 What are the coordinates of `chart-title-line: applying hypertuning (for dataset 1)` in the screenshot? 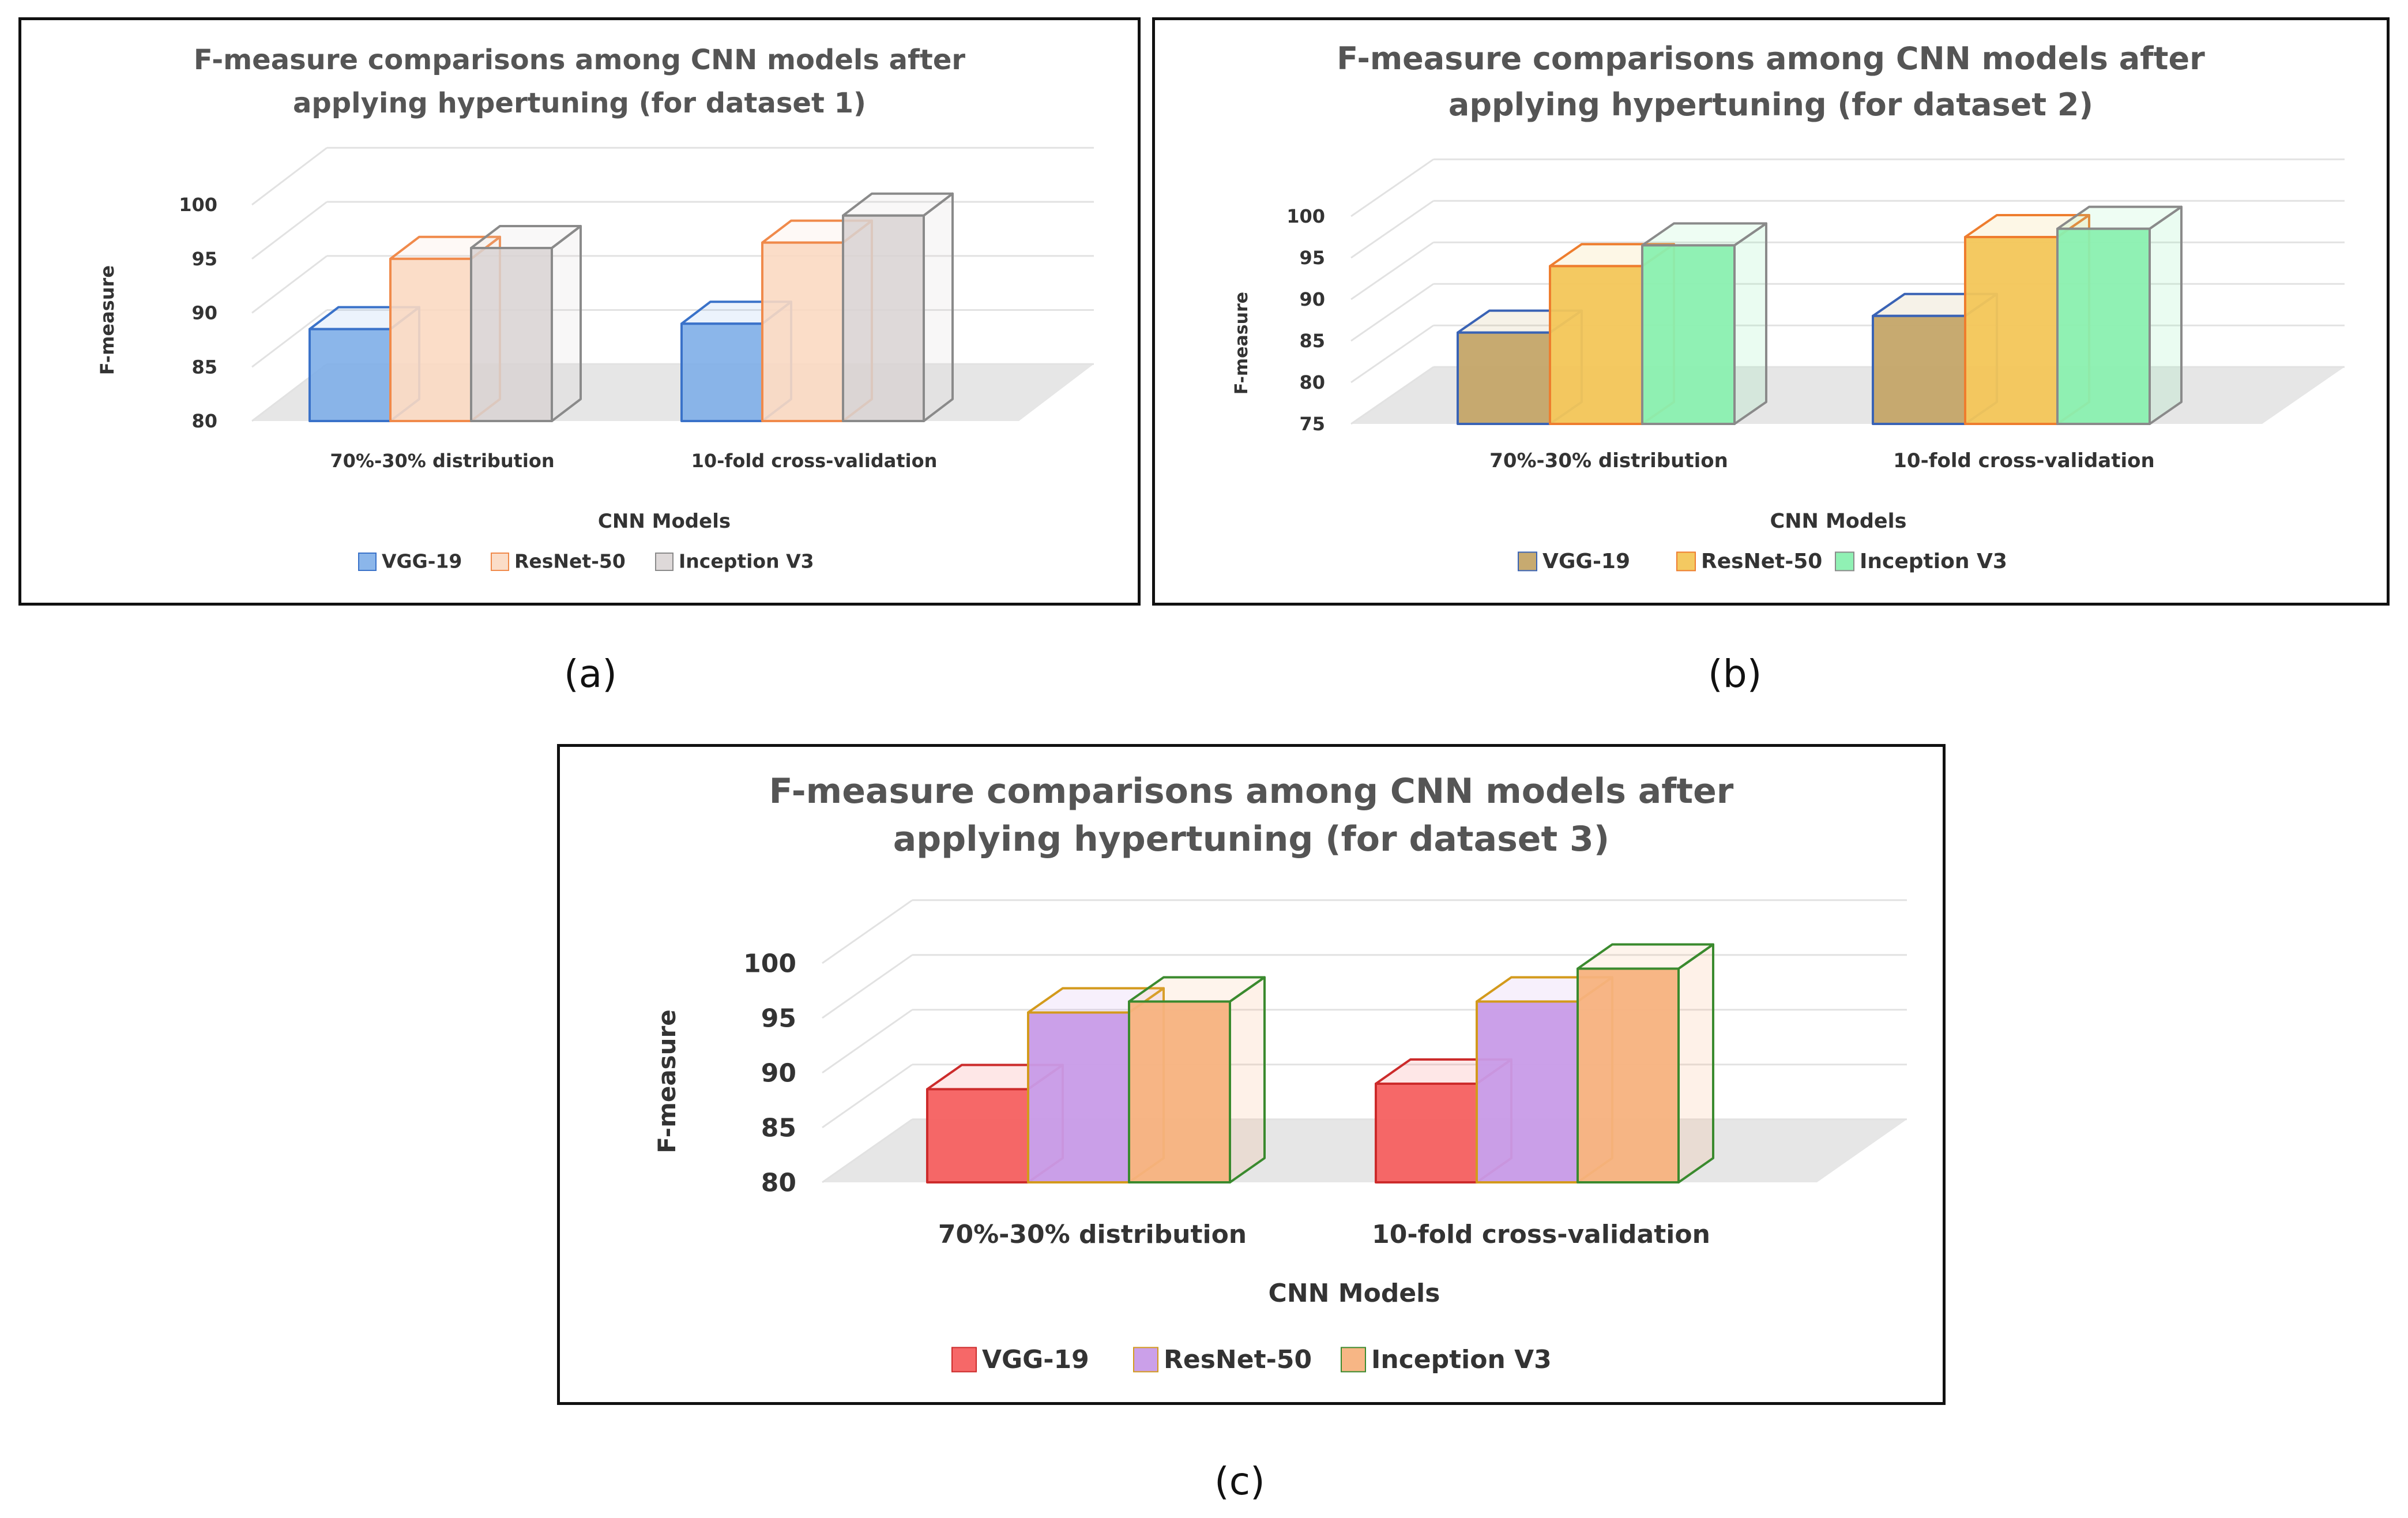 It's located at (579, 103).